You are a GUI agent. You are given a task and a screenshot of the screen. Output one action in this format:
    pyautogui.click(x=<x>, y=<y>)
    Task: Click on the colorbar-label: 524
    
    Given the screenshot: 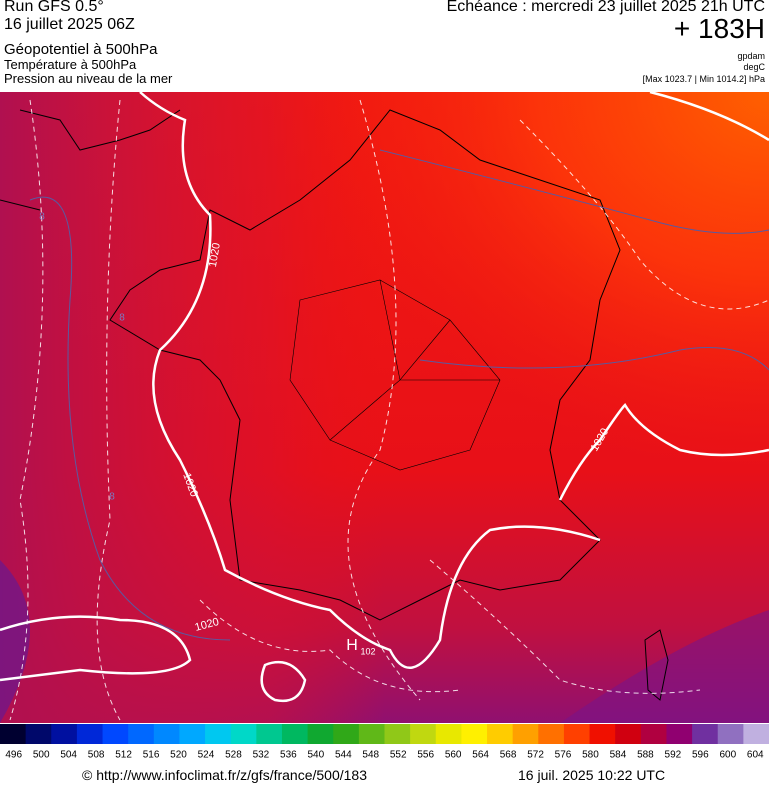 What is the action you would take?
    pyautogui.click(x=206, y=755)
    